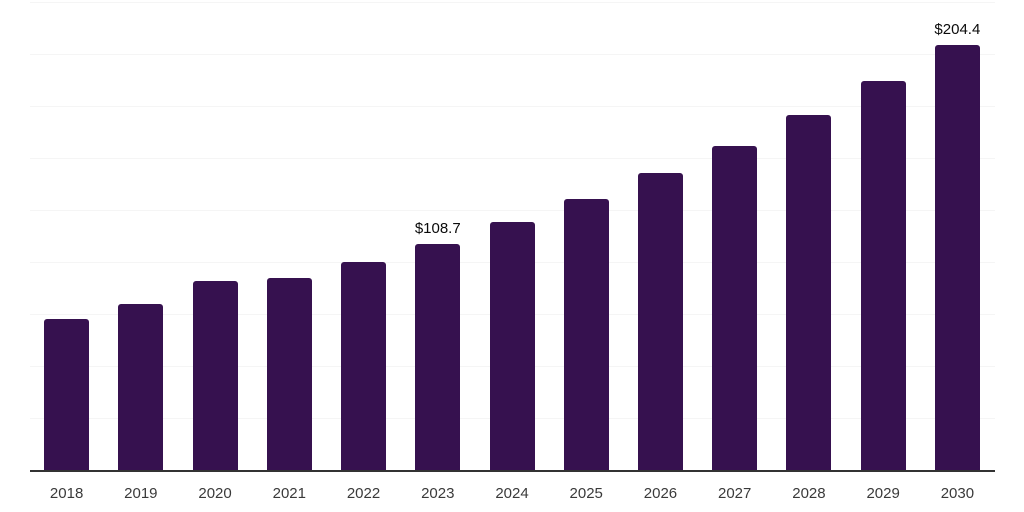 This screenshot has height=512, width=1024. What do you see at coordinates (586, 493) in the screenshot?
I see `x-tick-label-2025: 2025` at bounding box center [586, 493].